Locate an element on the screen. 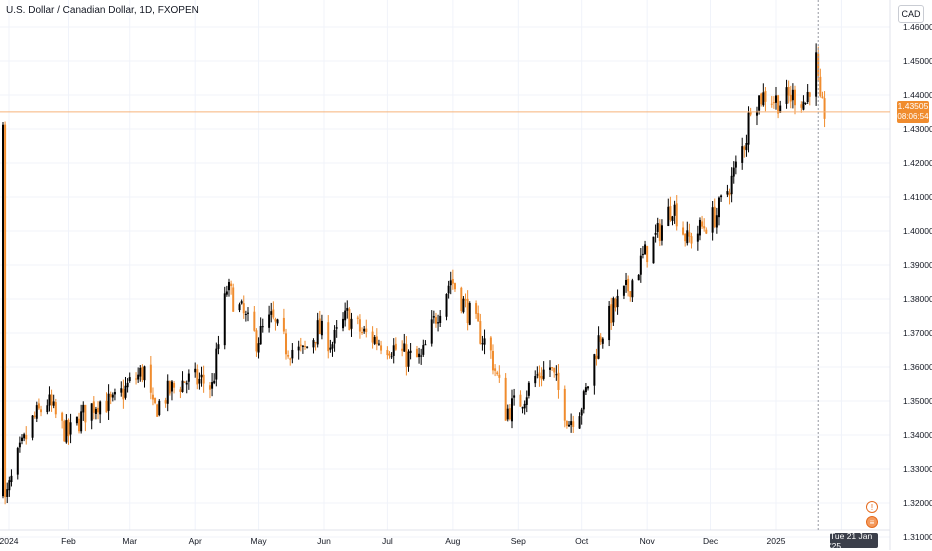 This screenshot has width=932, height=551. y-tick-label: 1.33000 is located at coordinates (917, 469).